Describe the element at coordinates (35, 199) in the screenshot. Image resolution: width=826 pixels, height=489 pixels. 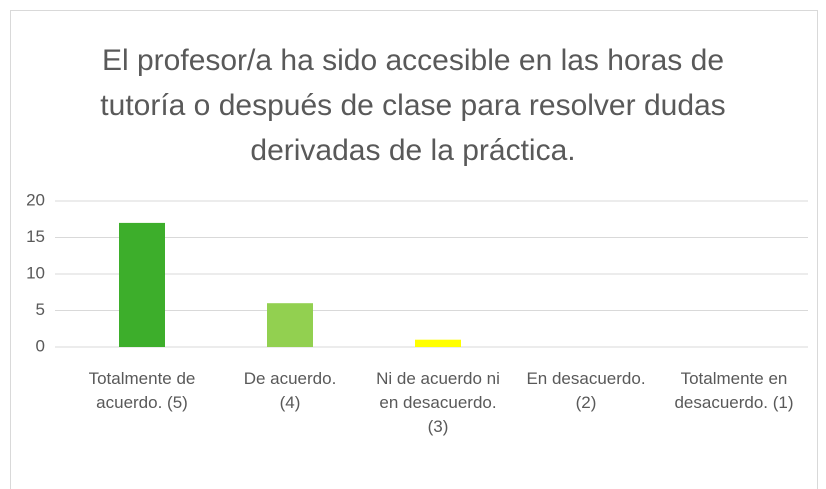
I see `y-tick-label: 20` at that location.